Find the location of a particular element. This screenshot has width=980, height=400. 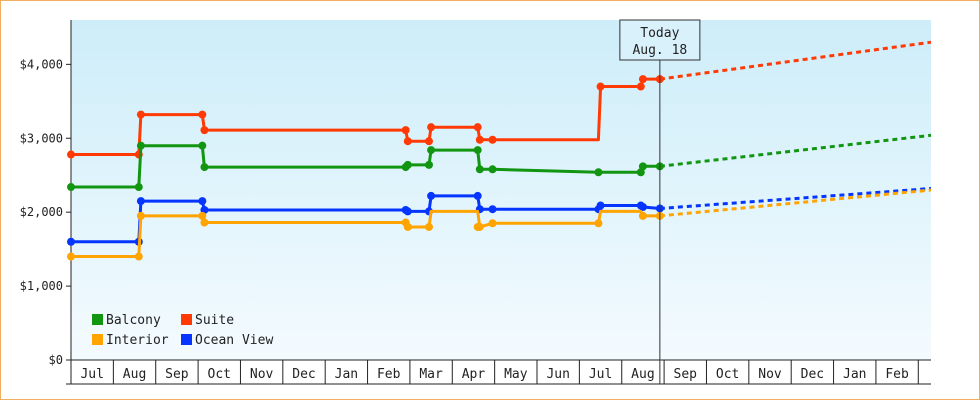

legend-item-balcony: Balcony is located at coordinates (126, 320).